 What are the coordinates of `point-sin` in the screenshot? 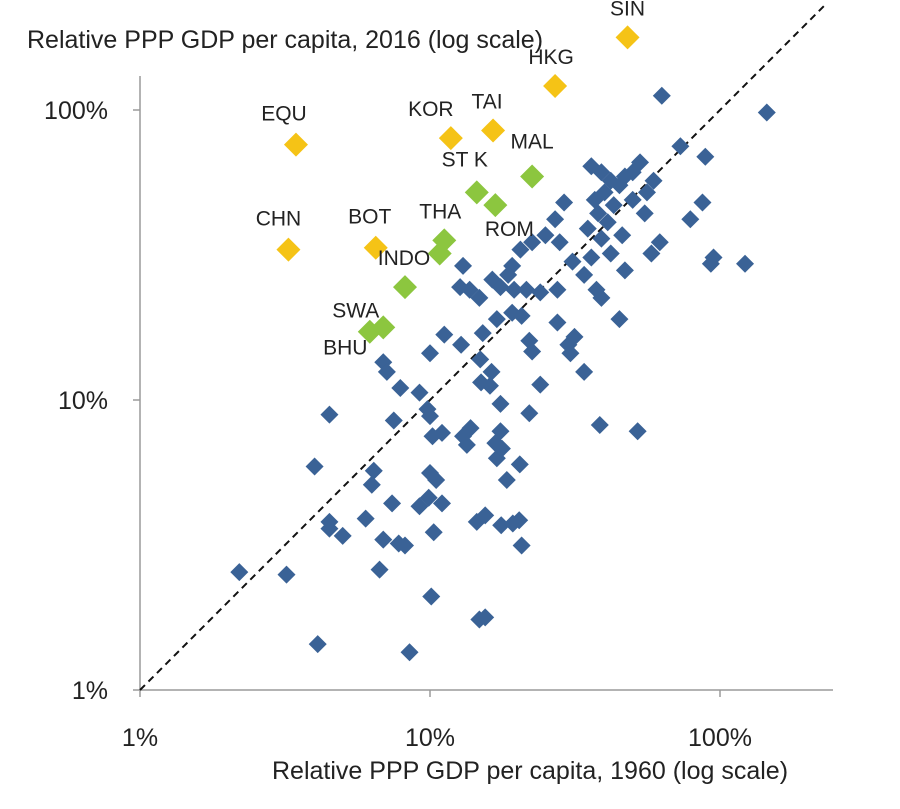 It's located at (627, 37).